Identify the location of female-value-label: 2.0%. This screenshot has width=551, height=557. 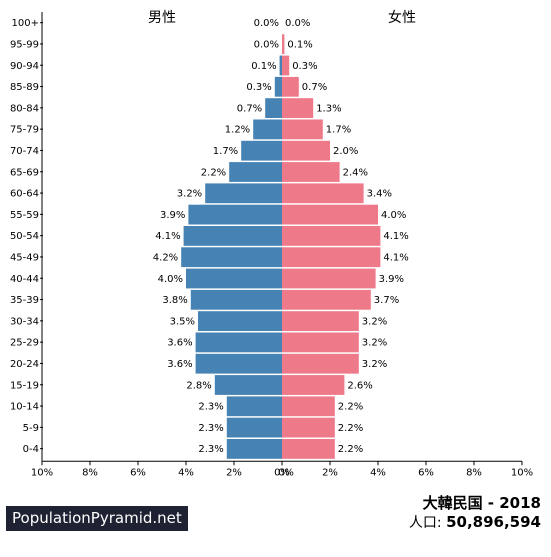
(345, 151).